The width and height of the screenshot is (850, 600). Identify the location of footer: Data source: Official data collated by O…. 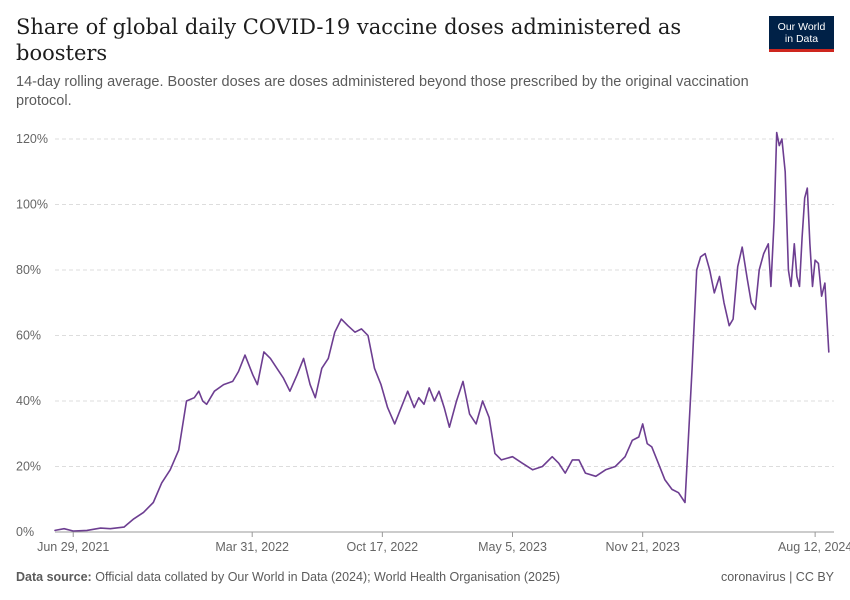
(425, 577).